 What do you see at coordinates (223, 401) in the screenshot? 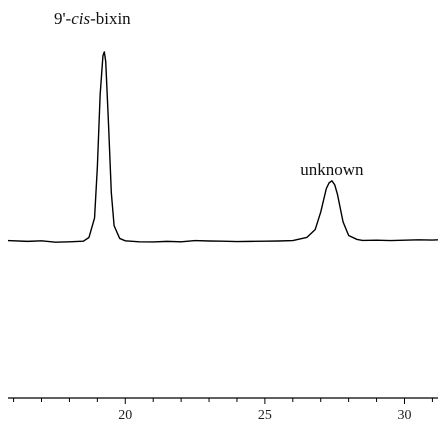
I see `x-ticks` at bounding box center [223, 401].